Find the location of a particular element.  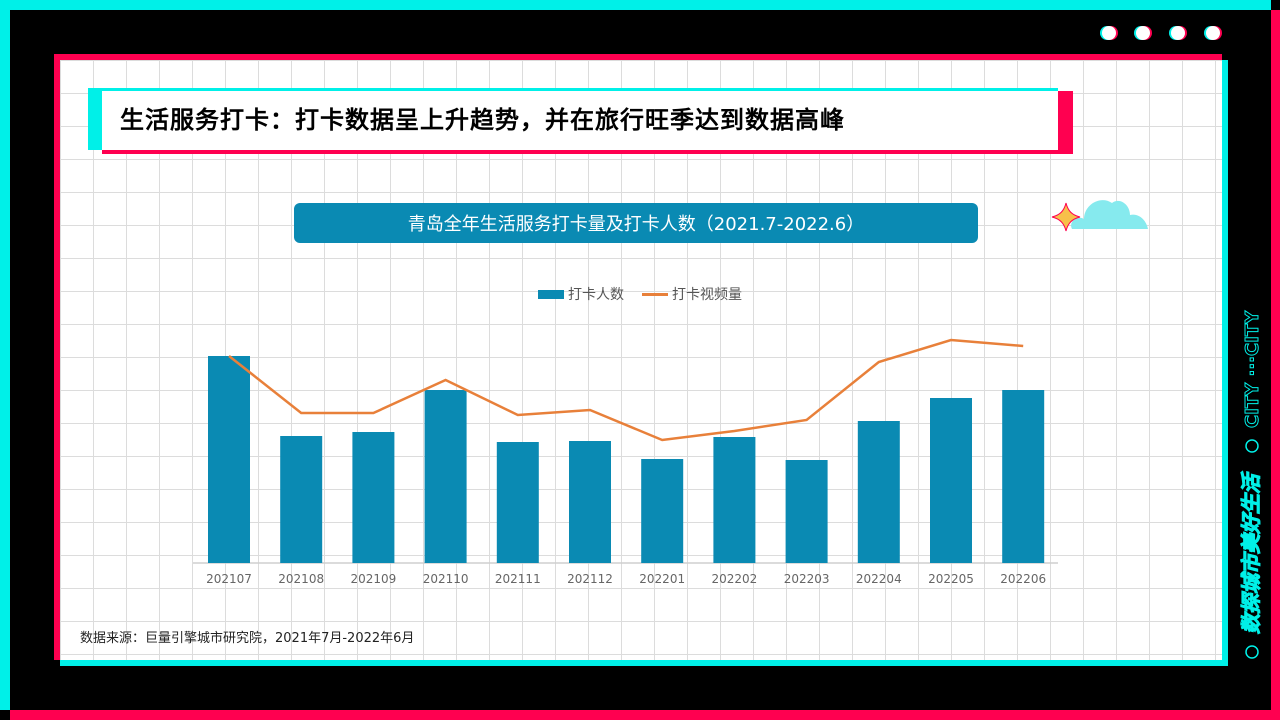

x-tick-label: 202108 is located at coordinates (301, 579).